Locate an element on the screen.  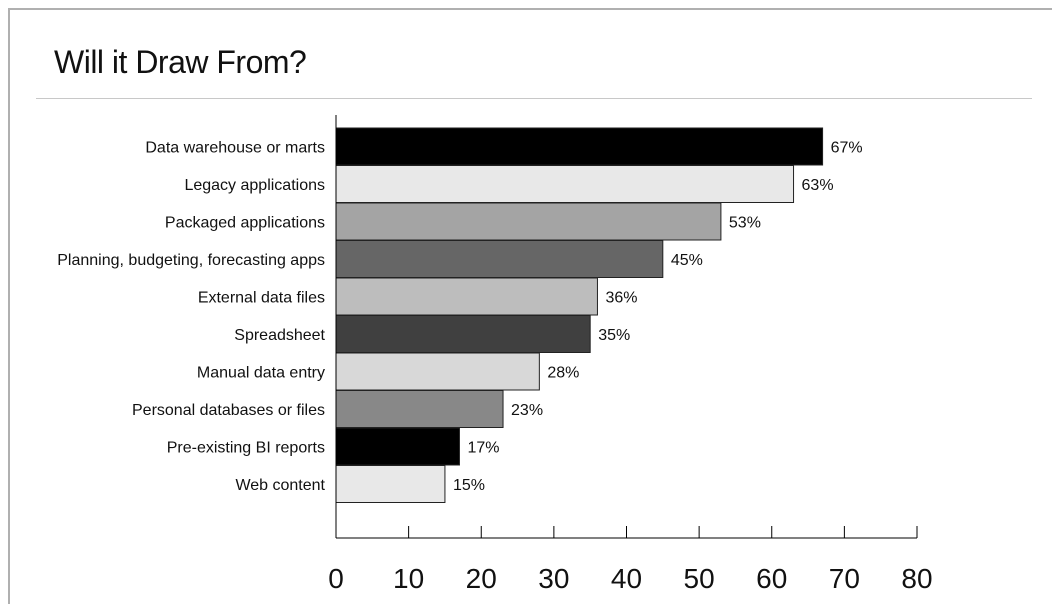
category-label: Manual data entry is located at coordinates (261, 373).